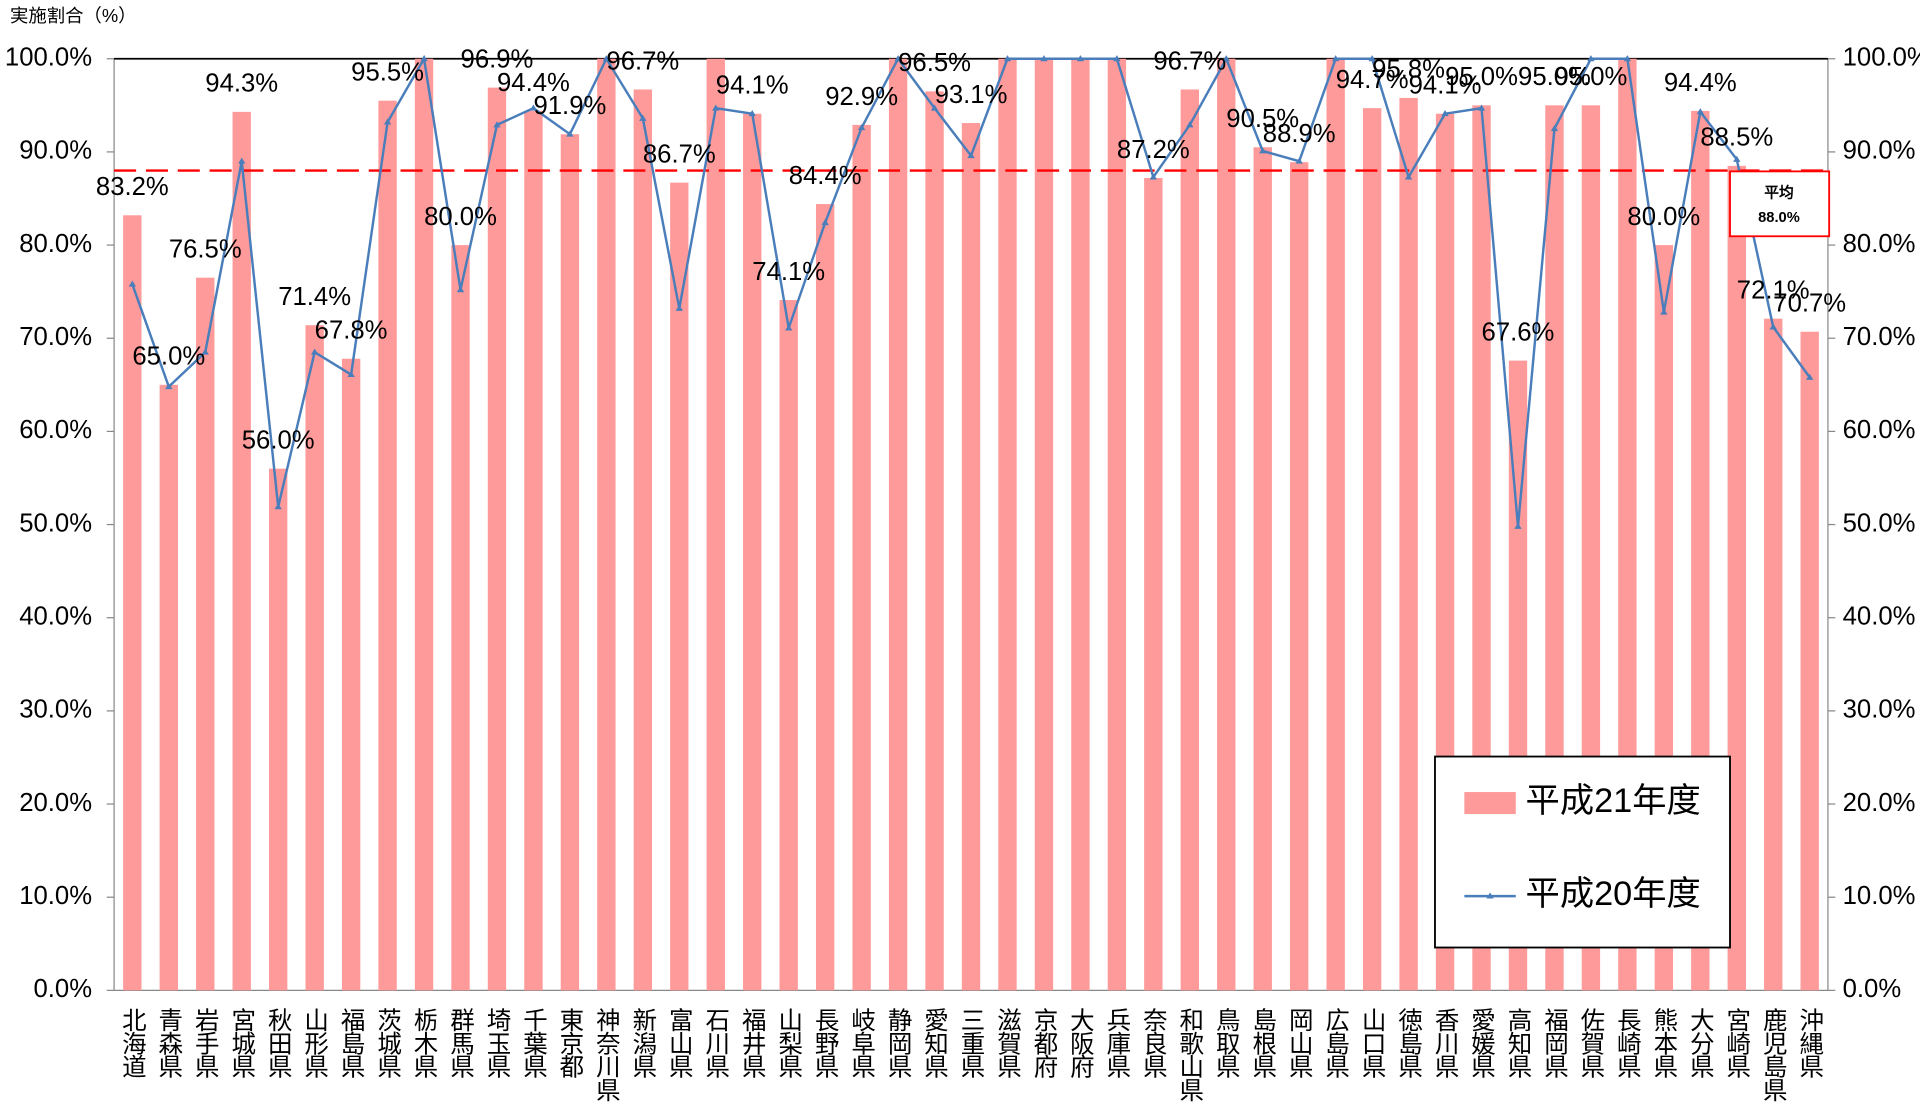  What do you see at coordinates (1007, 1043) in the screenshot?
I see `x-tick-label: 滋賀県` at bounding box center [1007, 1043].